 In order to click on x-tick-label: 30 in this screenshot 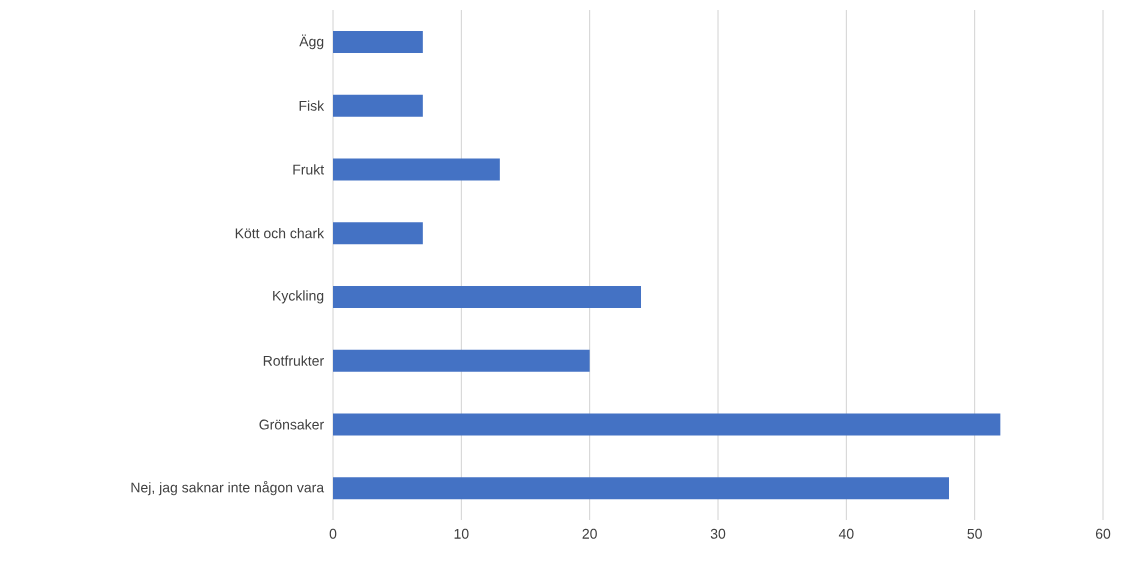, I will do `click(718, 533)`.